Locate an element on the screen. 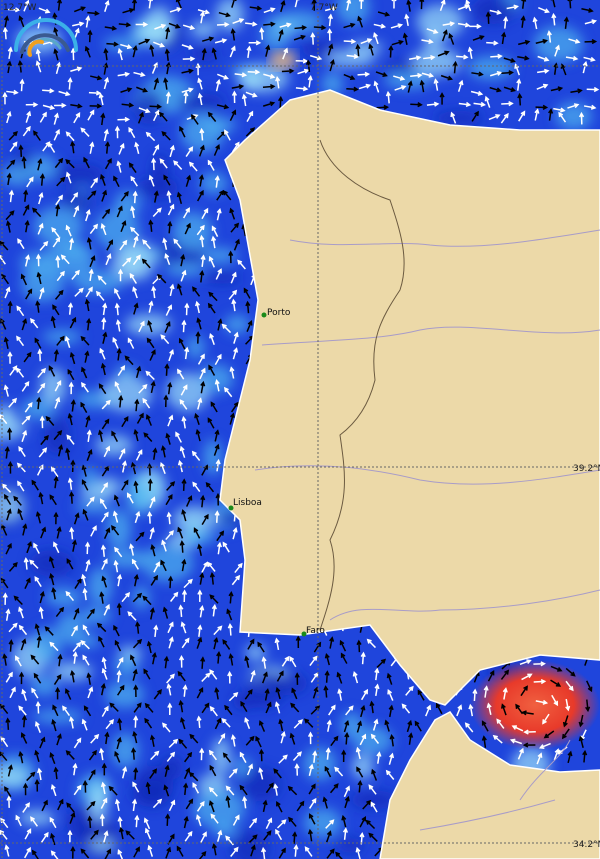 This screenshot has height=859, width=600. city-marker is located at coordinates (304, 634).